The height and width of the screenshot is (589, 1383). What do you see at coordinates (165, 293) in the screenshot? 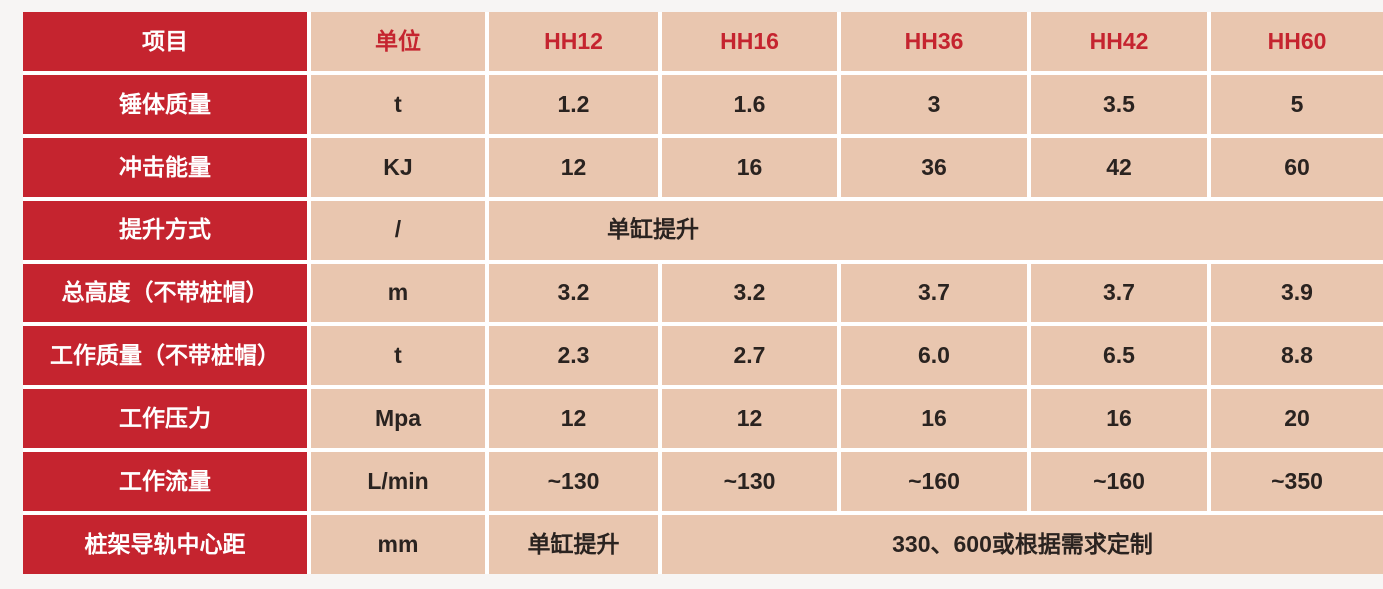
I see `row-label-cell: 总高度（不带桩帽）` at bounding box center [165, 293].